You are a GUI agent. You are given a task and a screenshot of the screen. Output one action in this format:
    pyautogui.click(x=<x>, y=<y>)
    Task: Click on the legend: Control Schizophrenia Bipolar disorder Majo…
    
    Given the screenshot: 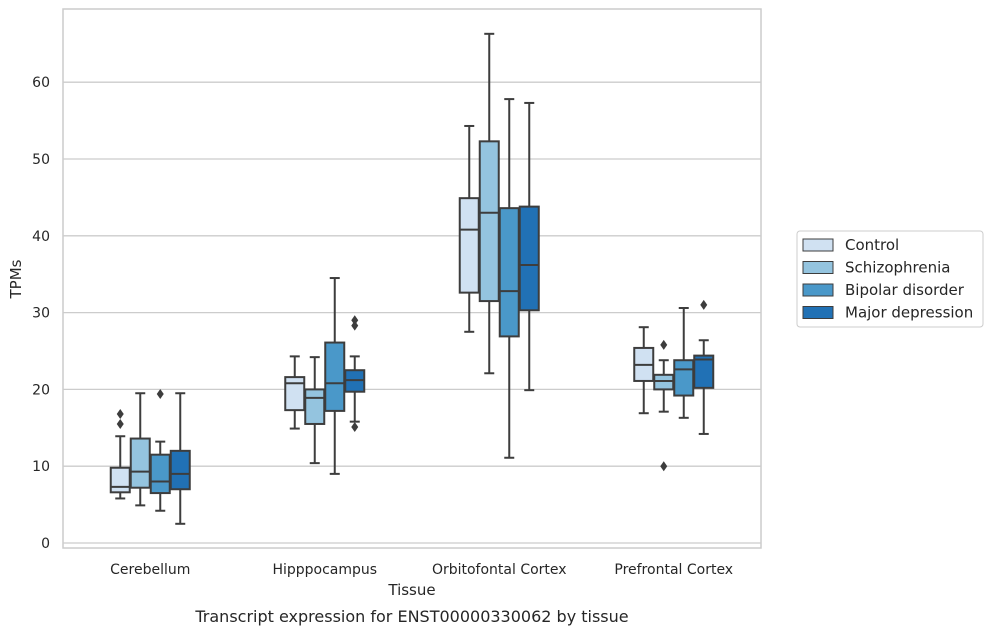 What is the action you would take?
    pyautogui.click(x=890, y=279)
    